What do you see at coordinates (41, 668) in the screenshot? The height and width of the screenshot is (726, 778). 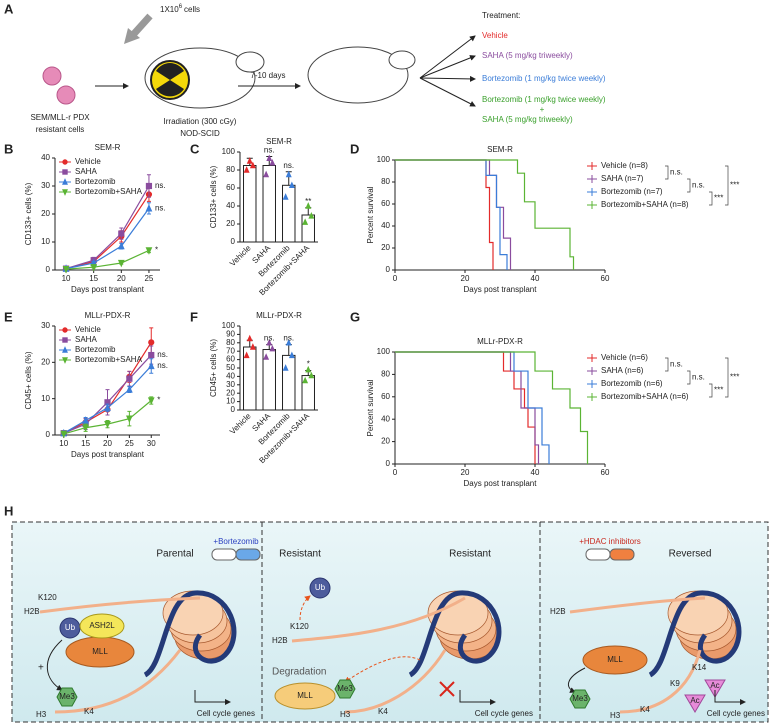 I see `plus: +` at bounding box center [41, 668].